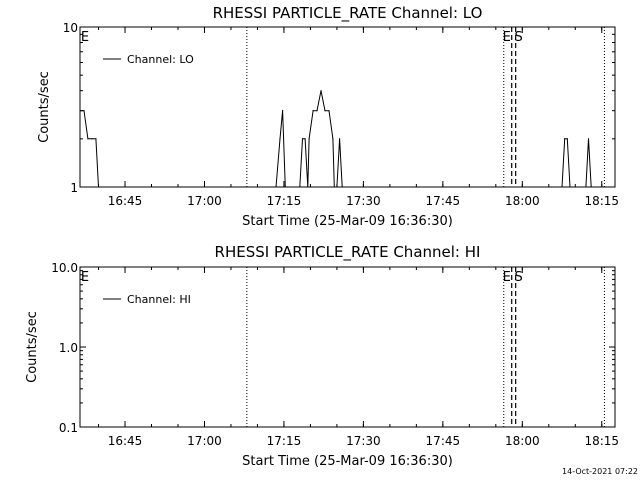 The image size is (640, 480). Describe the element at coordinates (64, 268) in the screenshot. I see `y-tick-label: 10.0` at that location.